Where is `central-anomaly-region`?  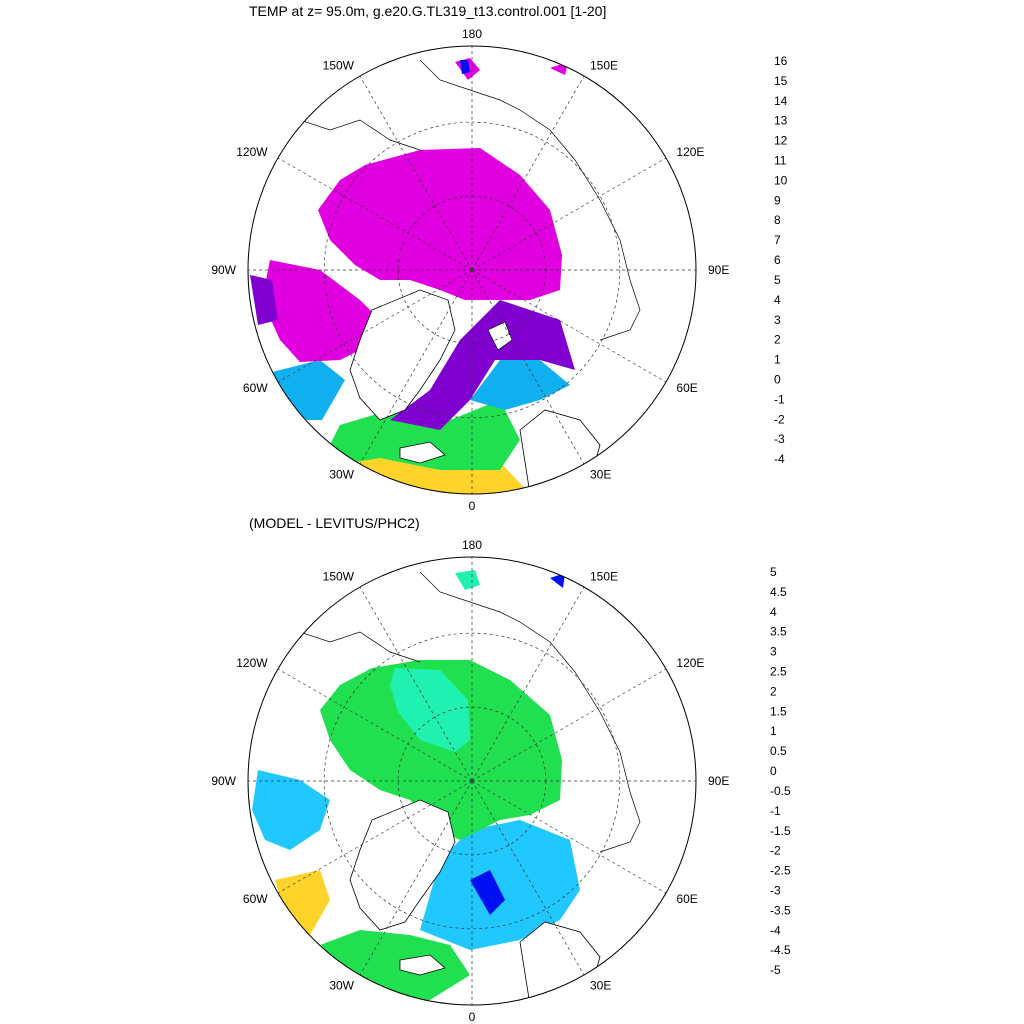 central-anomaly-region is located at coordinates (430, 710).